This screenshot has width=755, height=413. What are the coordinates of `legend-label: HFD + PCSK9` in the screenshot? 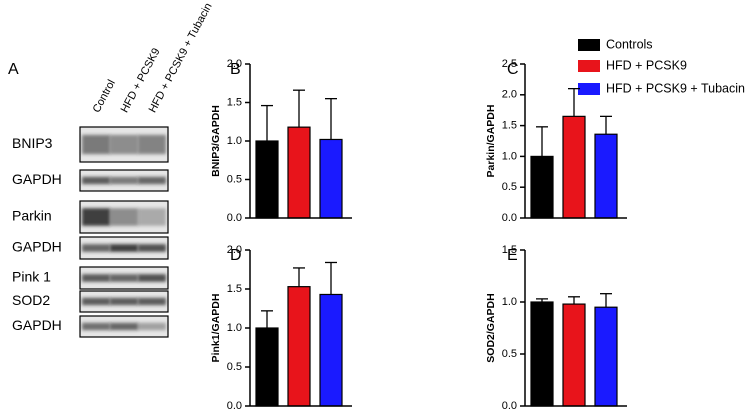 It's located at (646, 65).